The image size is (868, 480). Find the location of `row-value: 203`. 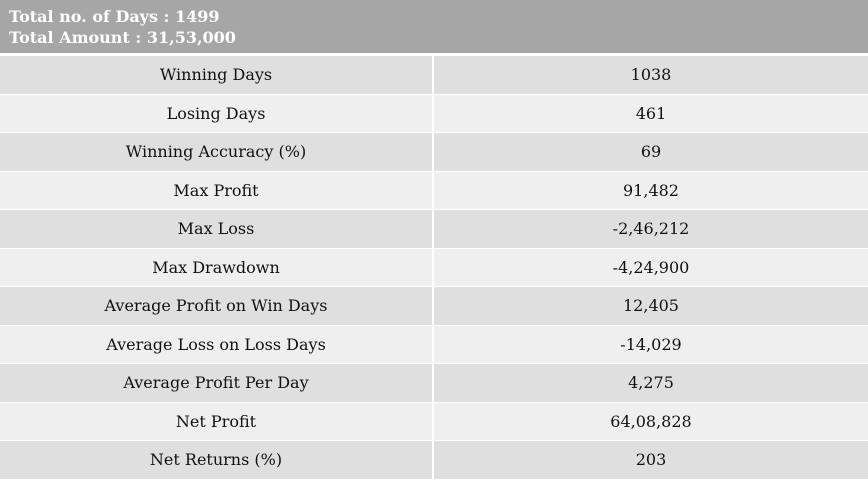

row-value: 203 is located at coordinates (651, 460).